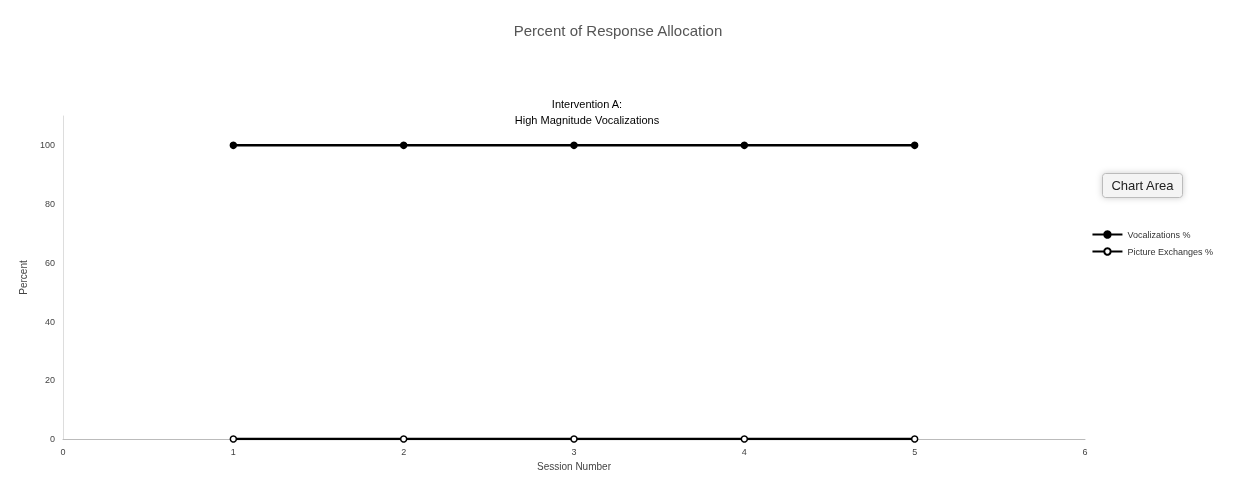 The height and width of the screenshot is (486, 1236). What do you see at coordinates (1159, 234) in the screenshot?
I see `legend-label: Vocalizations %` at bounding box center [1159, 234].